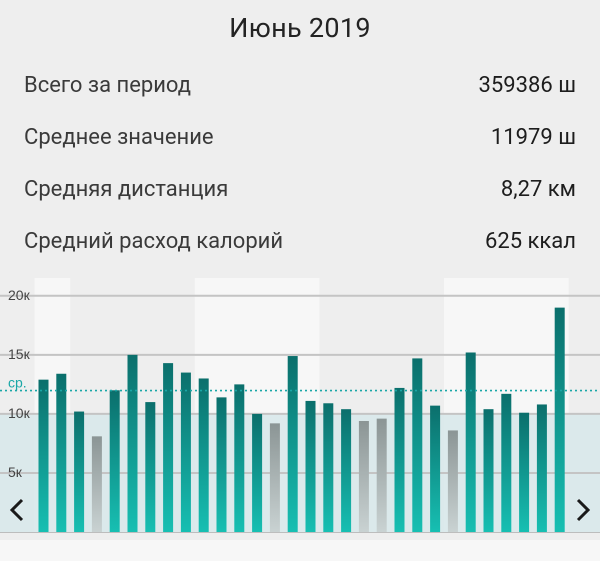 Image resolution: width=600 pixels, height=561 pixels. I want to click on chevron-right-icon, so click(583, 510).